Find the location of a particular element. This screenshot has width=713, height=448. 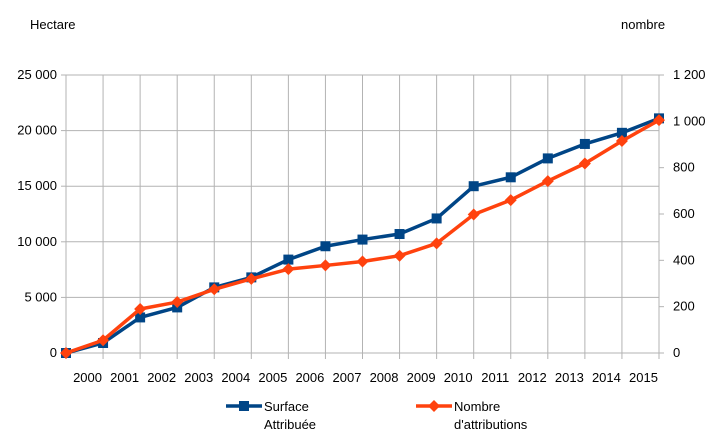

legend-label-1: Surface is located at coordinates (286, 406).